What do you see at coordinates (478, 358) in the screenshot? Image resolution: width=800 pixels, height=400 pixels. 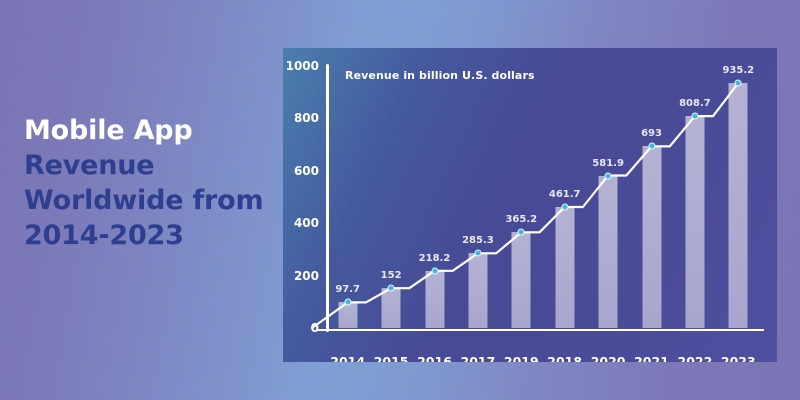 I see `x-axis-tick: 2017` at bounding box center [478, 358].